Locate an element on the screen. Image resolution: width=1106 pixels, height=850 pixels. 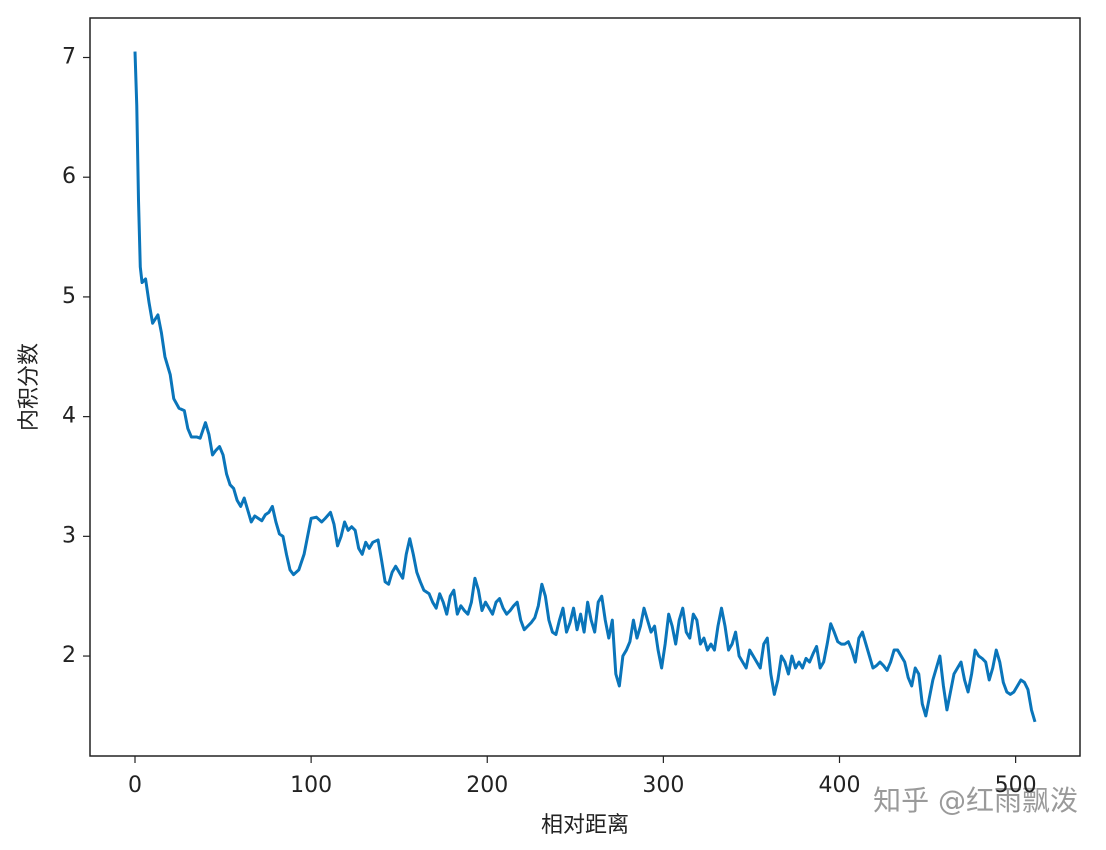
y-tick-label: 4 is located at coordinates (69, 416).